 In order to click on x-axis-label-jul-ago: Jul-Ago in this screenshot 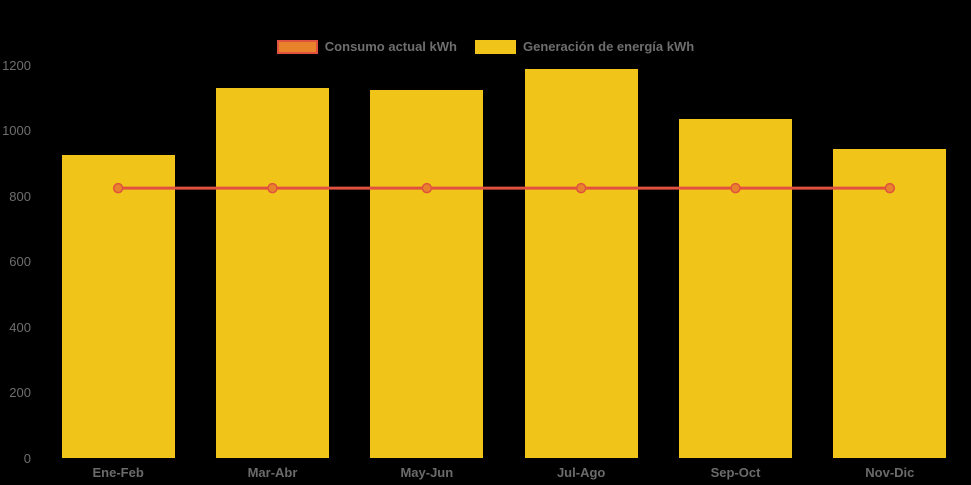, I will do `click(581, 472)`.